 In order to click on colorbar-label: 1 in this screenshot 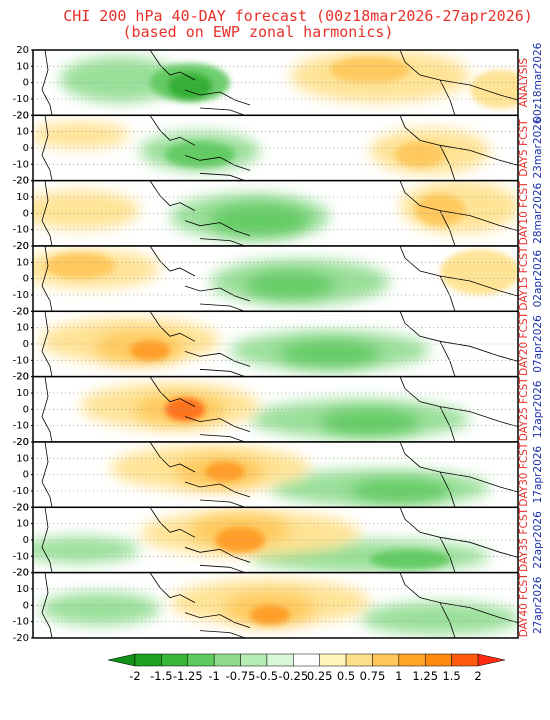, I will do `click(398, 676)`.